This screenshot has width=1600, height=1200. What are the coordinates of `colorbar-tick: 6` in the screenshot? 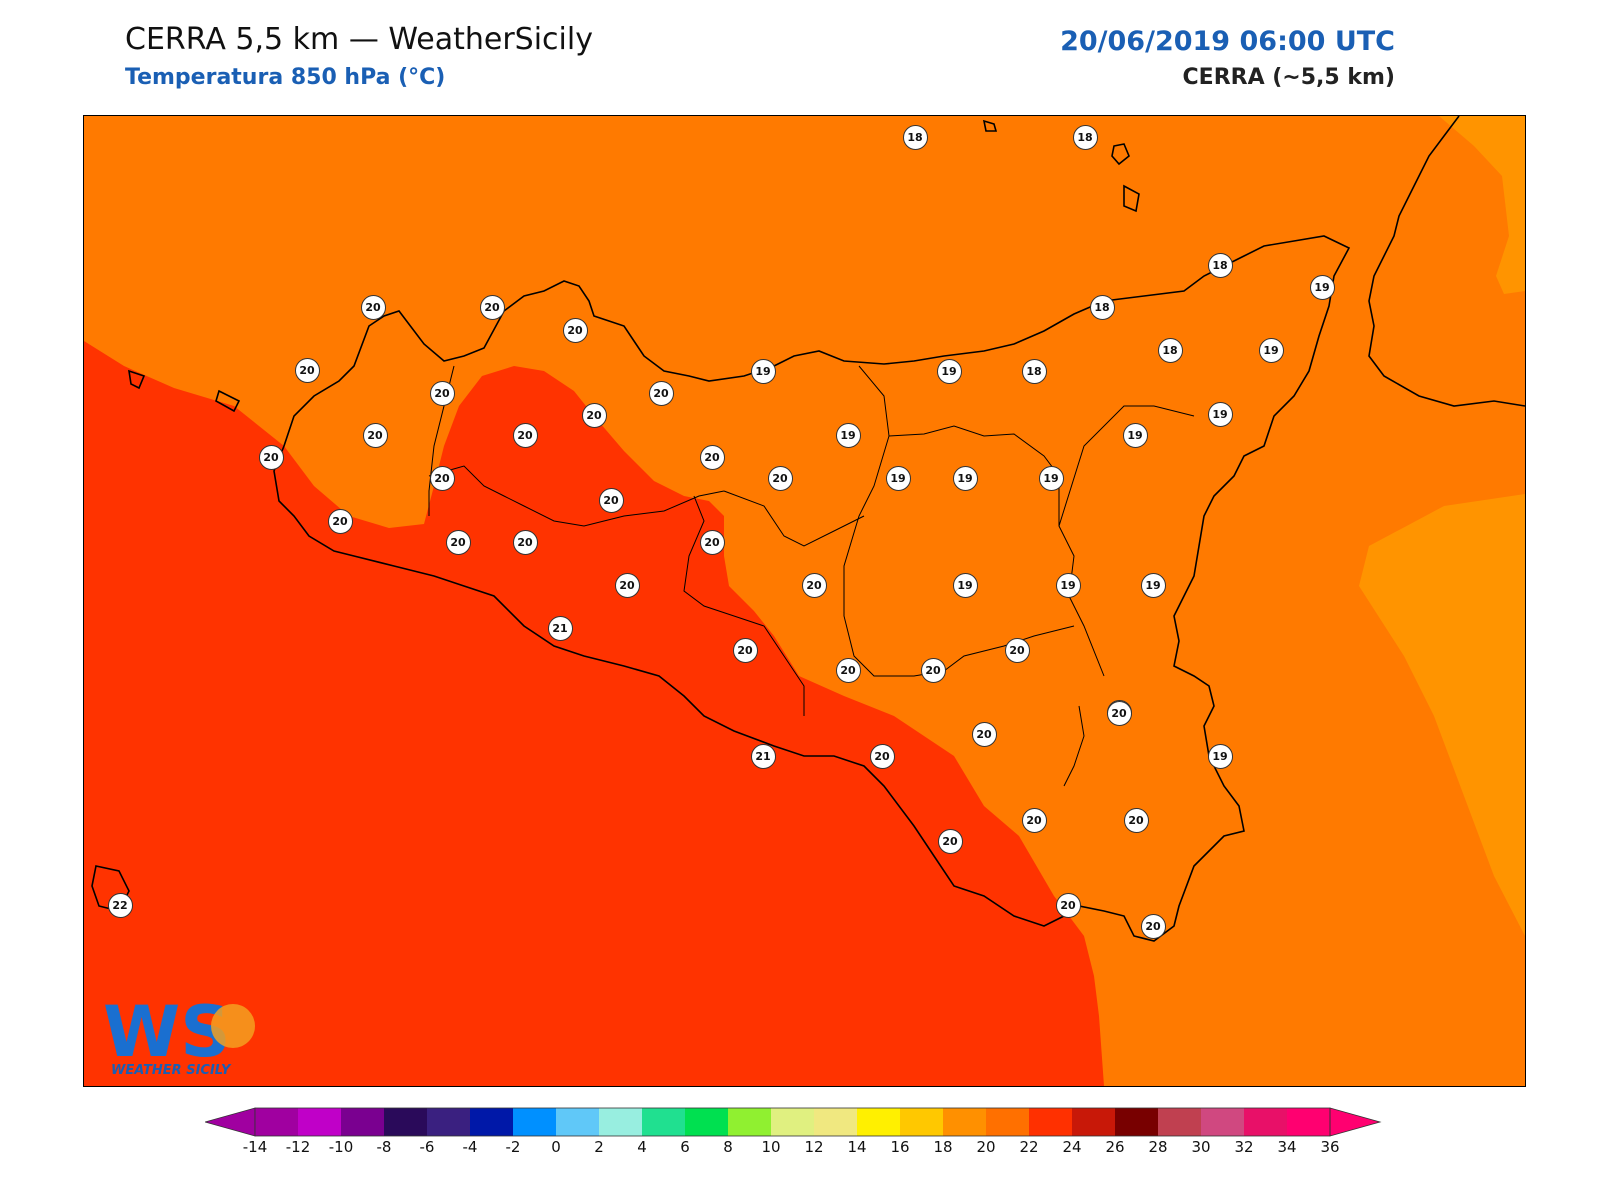 It's located at (685, 1147).